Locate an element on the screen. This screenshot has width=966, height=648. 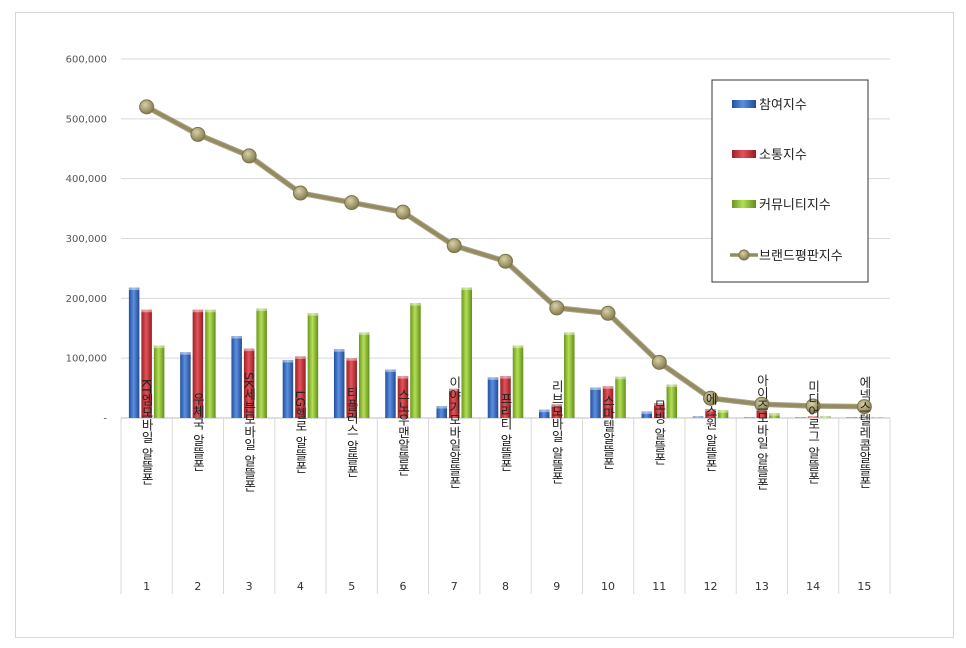
category-label: LG헬로 알뜰폰 is located at coordinates (300, 431).